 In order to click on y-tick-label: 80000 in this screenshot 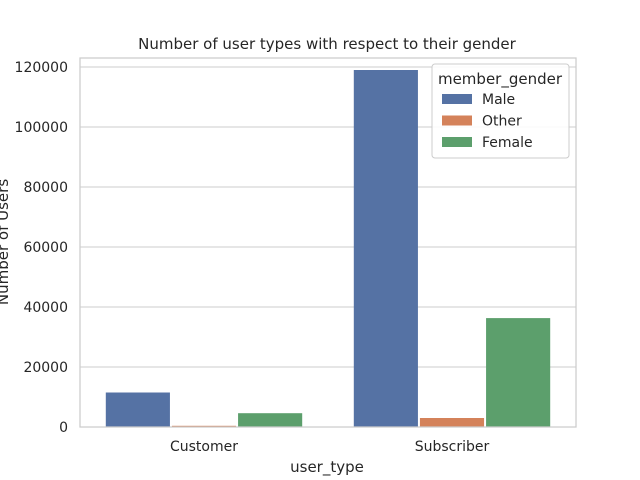, I will do `click(45, 188)`.